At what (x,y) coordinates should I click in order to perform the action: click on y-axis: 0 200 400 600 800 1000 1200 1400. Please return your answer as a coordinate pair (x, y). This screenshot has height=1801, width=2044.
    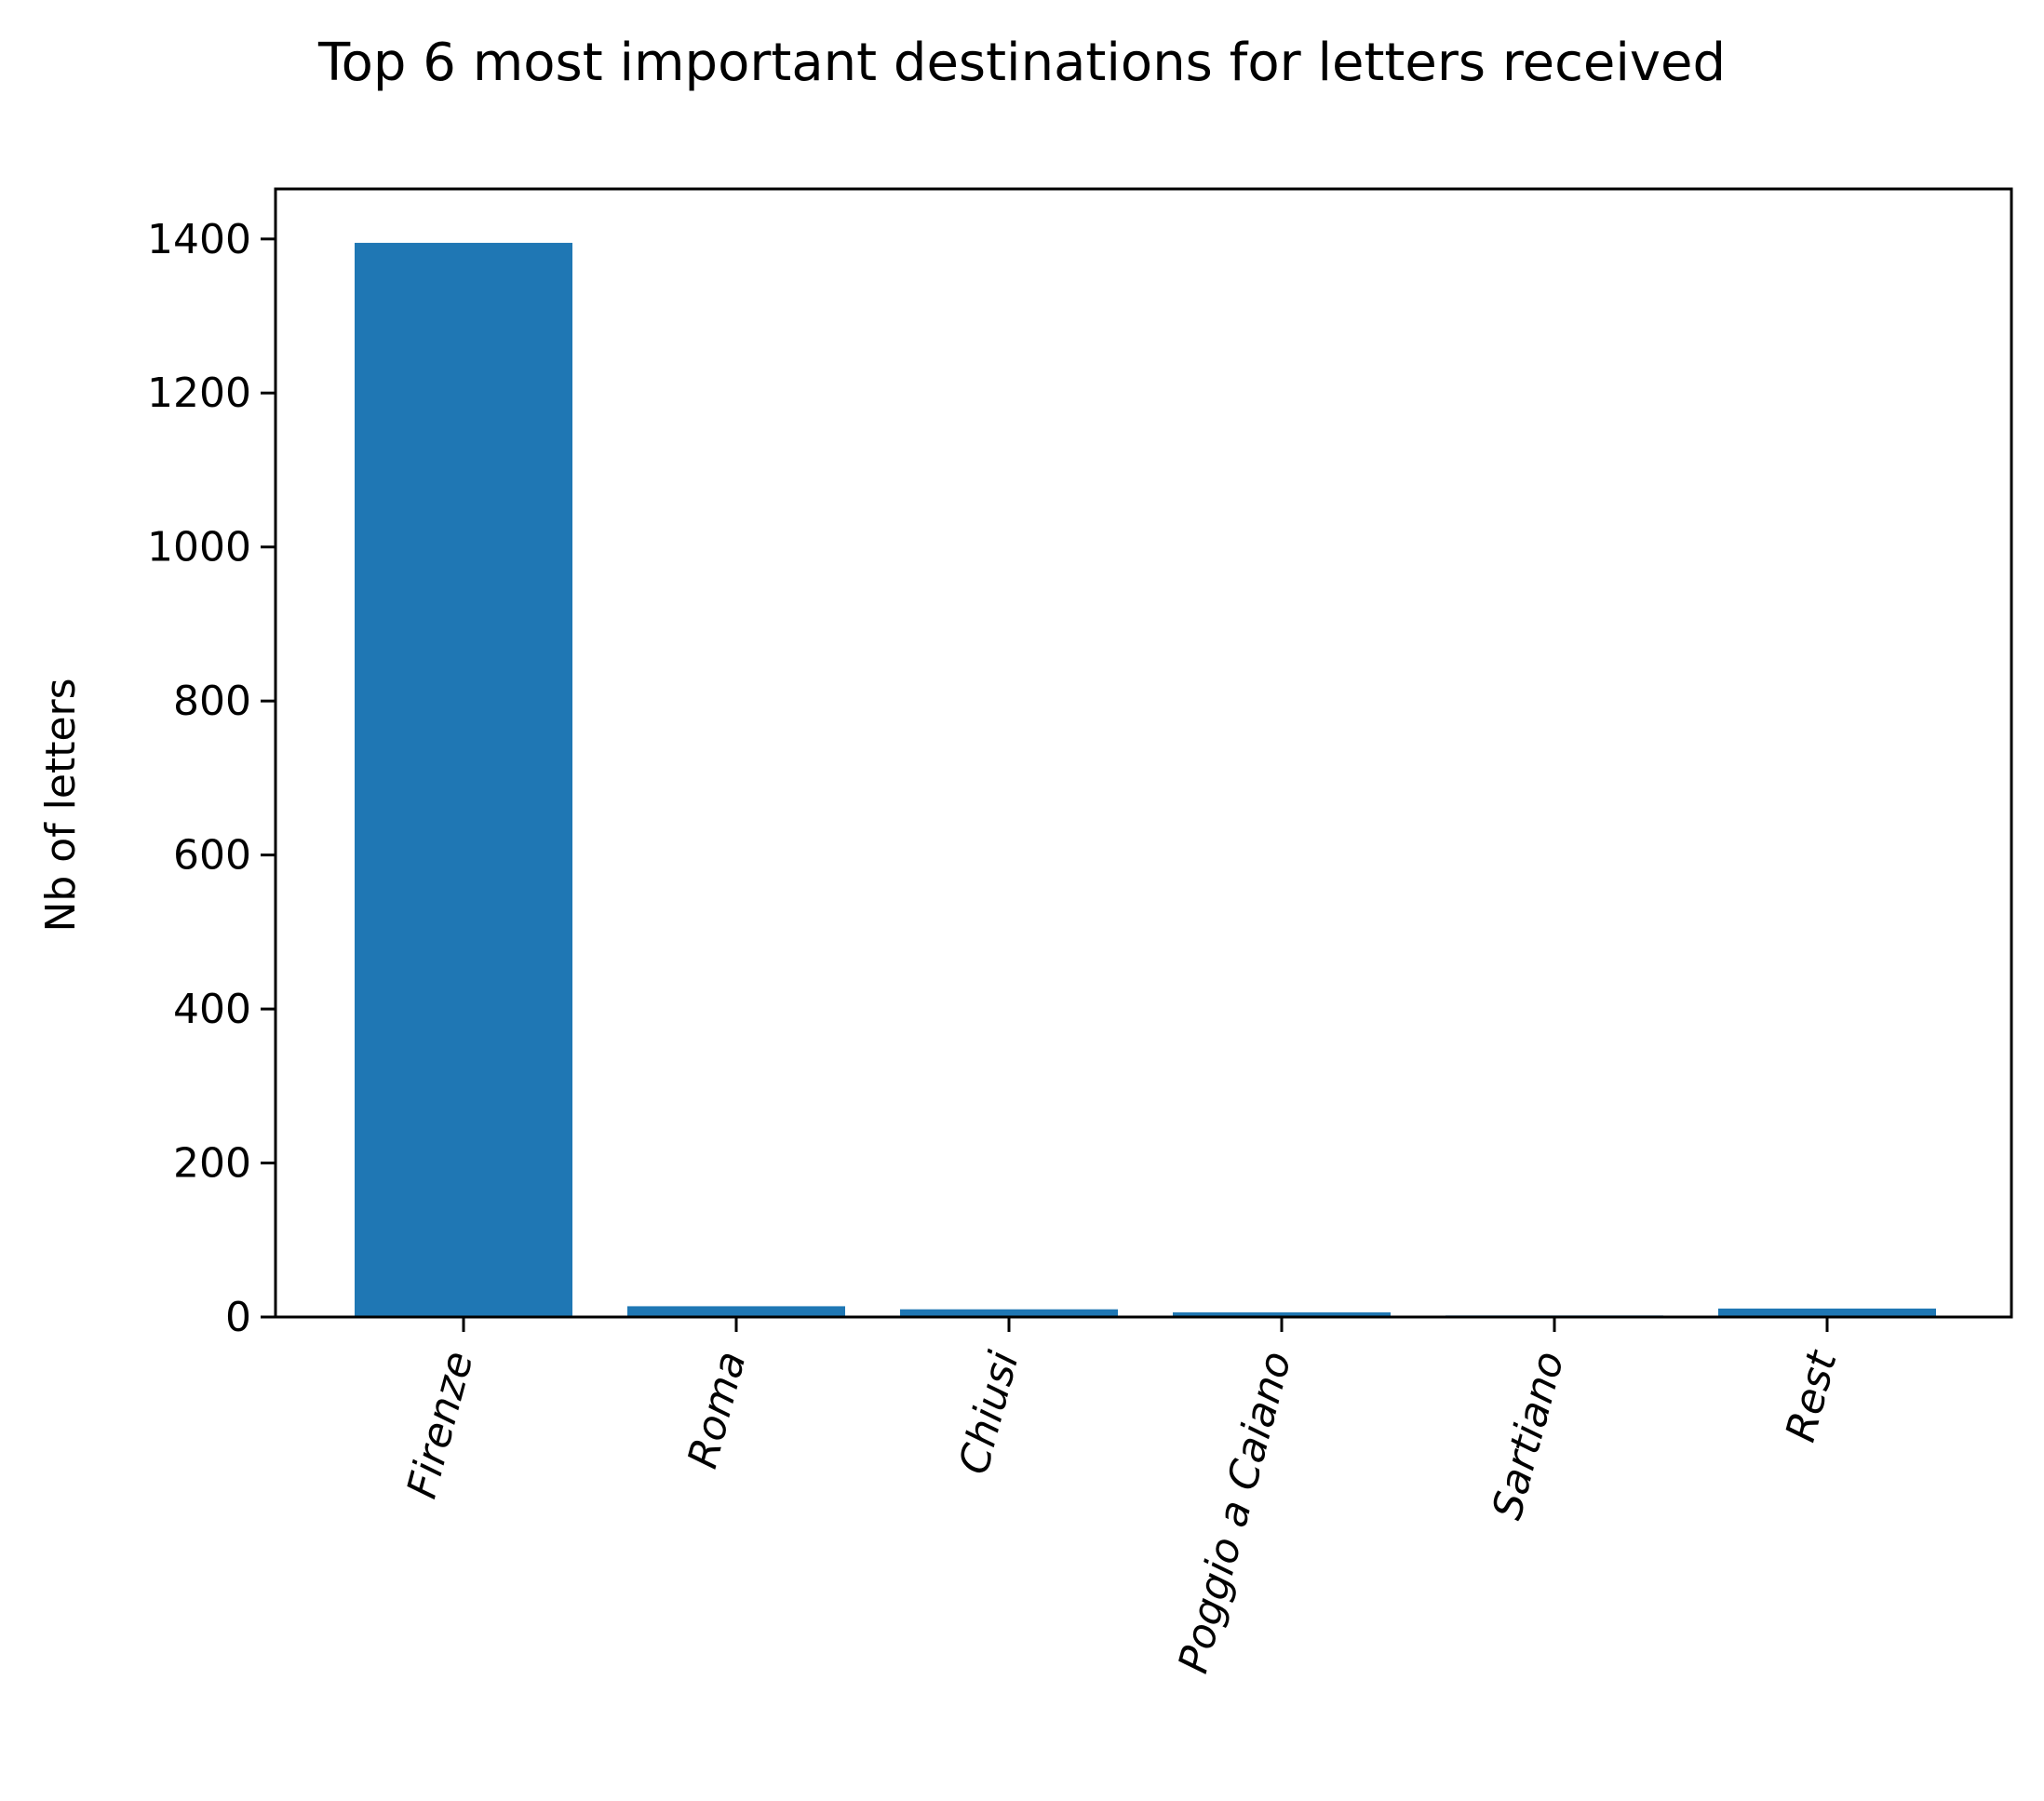
    Looking at the image, I should click on (212, 778).